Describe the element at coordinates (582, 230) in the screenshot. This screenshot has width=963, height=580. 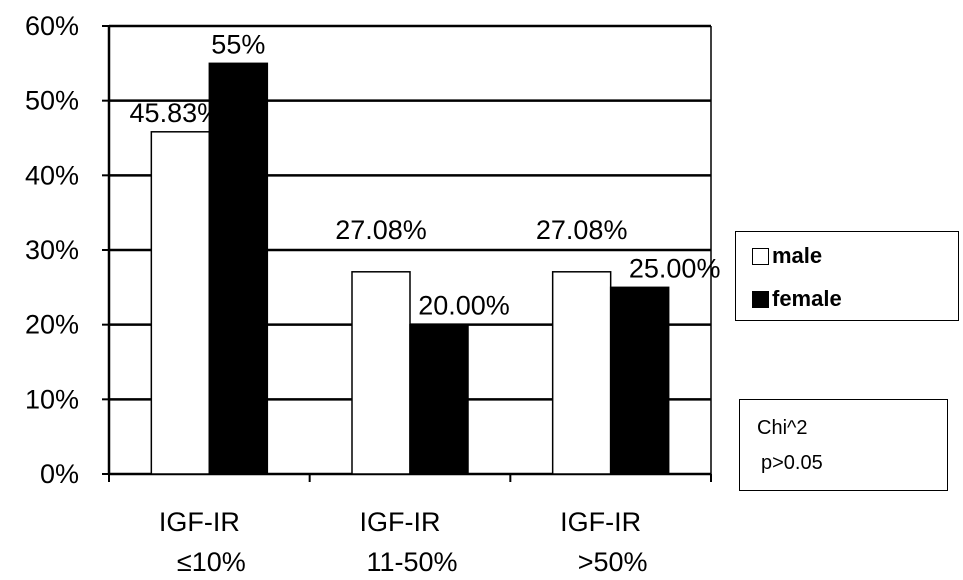
I see `data-label-male-2: 27.08%` at that location.